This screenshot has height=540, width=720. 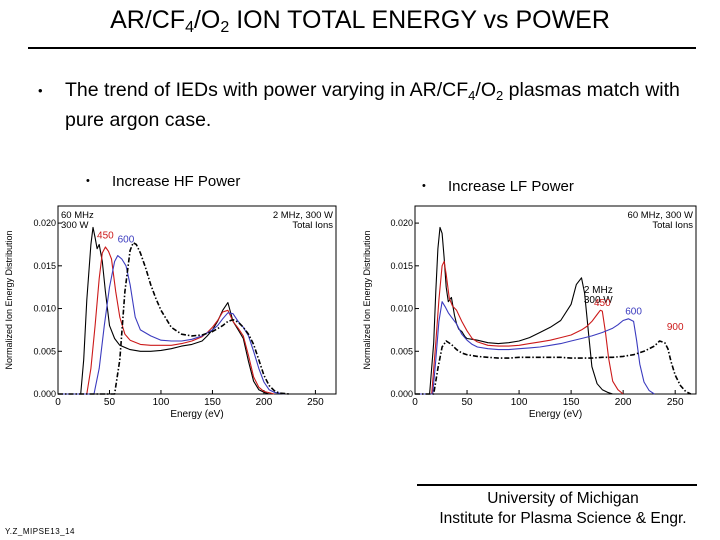 What do you see at coordinates (660, 215) in the screenshot?
I see `corner-label-right: 60 MHz, 300 W` at bounding box center [660, 215].